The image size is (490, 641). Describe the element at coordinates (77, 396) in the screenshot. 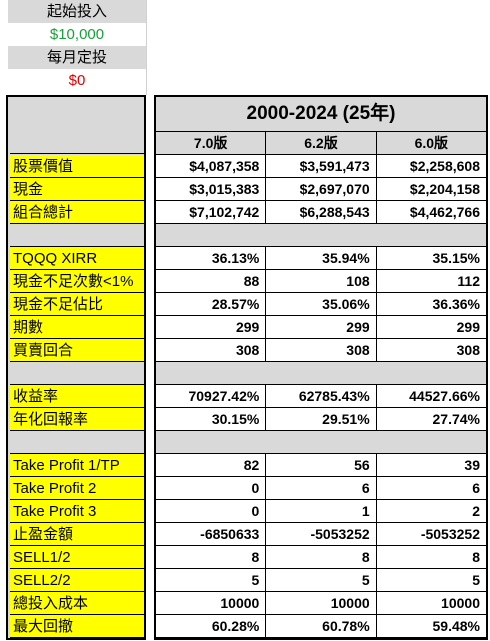

I see `row-label: 收益率` at that location.